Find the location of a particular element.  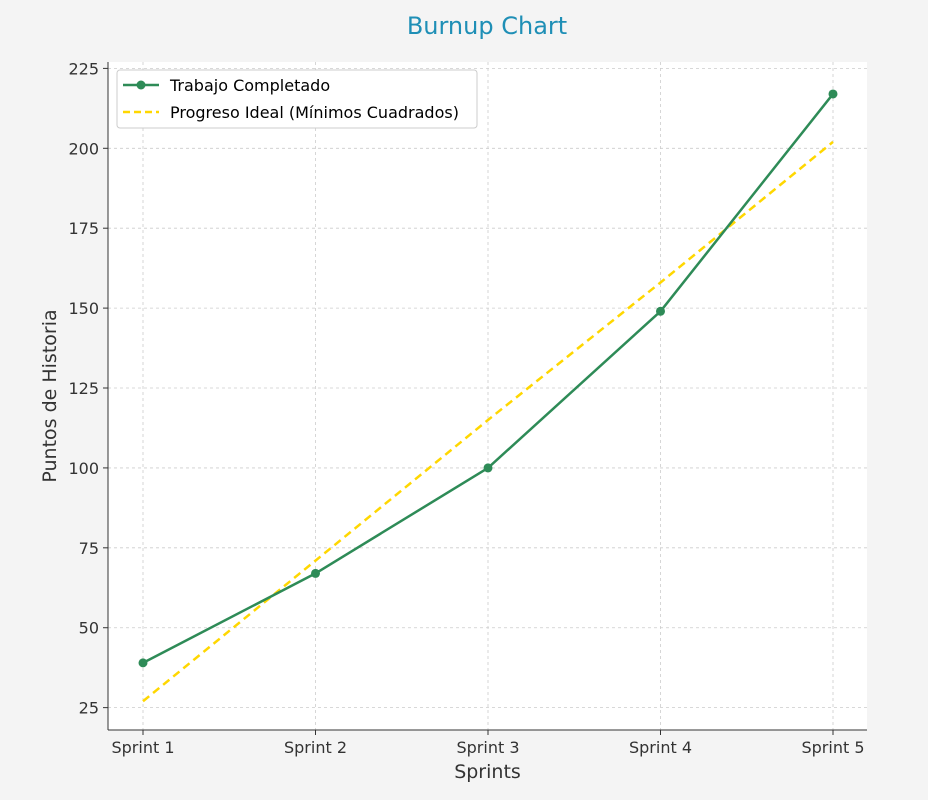

y-tick-label: 225 is located at coordinates (83, 68).